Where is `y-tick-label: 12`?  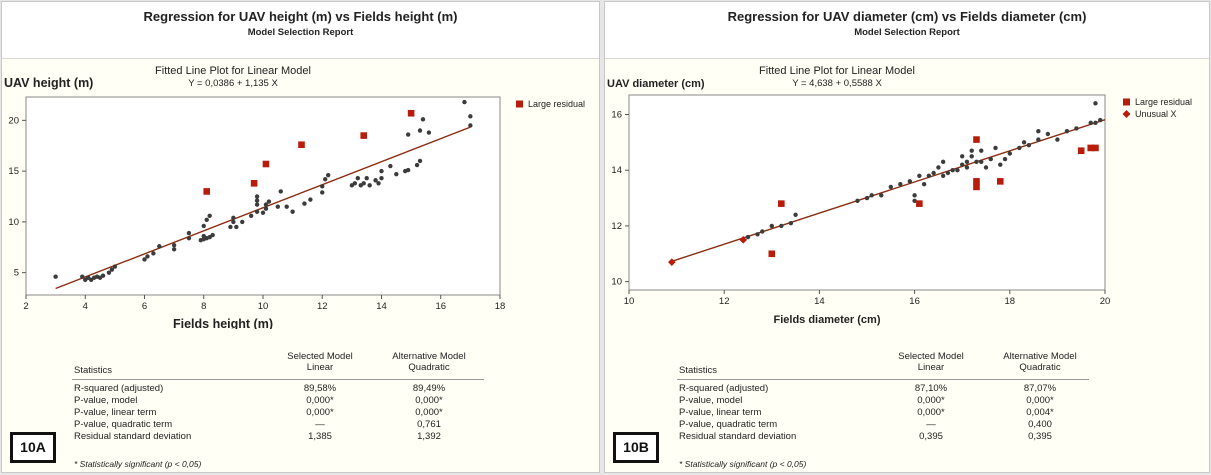 y-tick-label: 12 is located at coordinates (616, 226).